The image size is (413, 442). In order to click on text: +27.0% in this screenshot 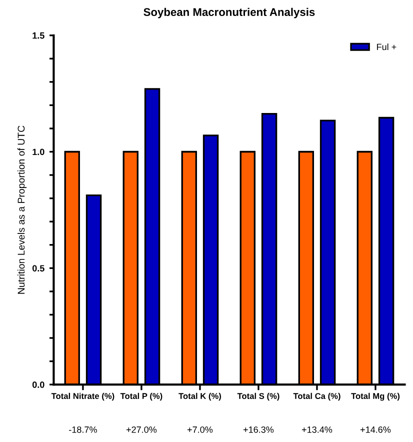, I will do `click(141, 429)`.